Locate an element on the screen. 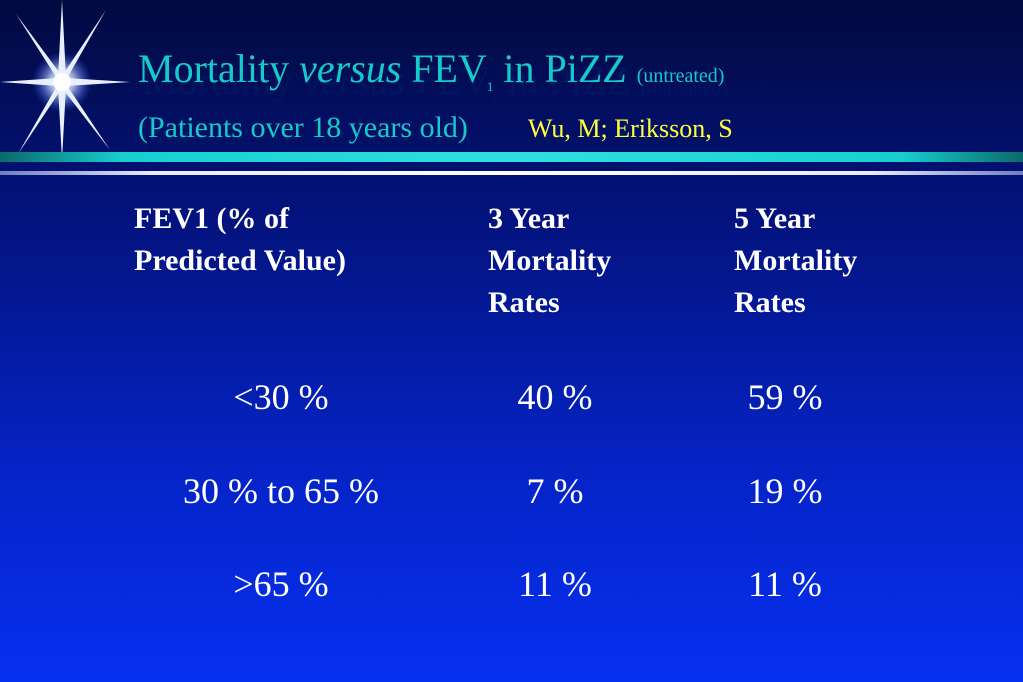 This screenshot has height=682, width=1023. cell-row3-3yr: 11 % is located at coordinates (555, 584).